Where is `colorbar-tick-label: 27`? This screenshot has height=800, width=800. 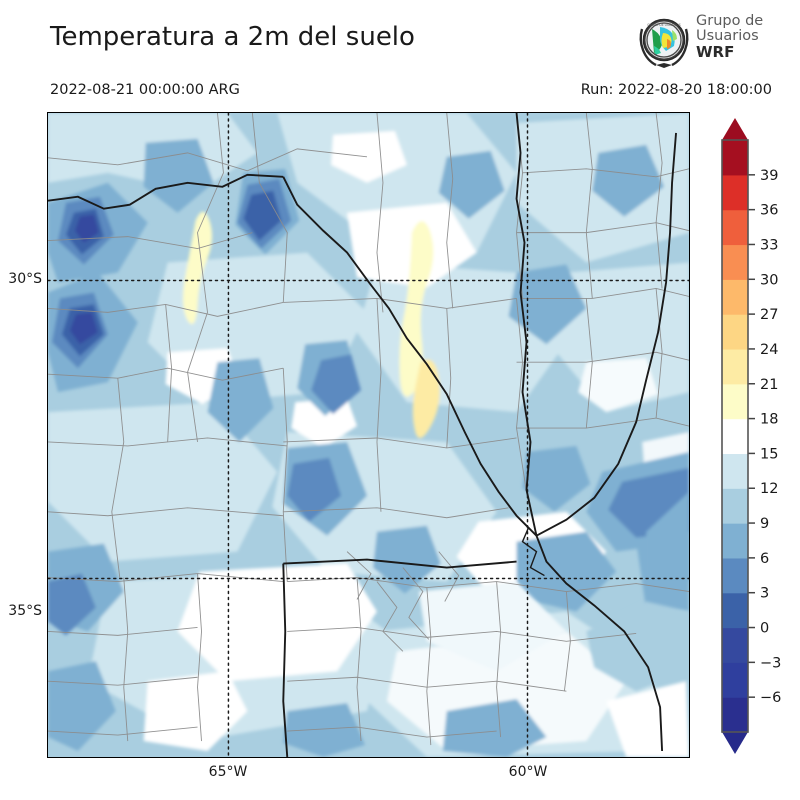
colorbar-tick-label: 27 is located at coordinates (769, 315).